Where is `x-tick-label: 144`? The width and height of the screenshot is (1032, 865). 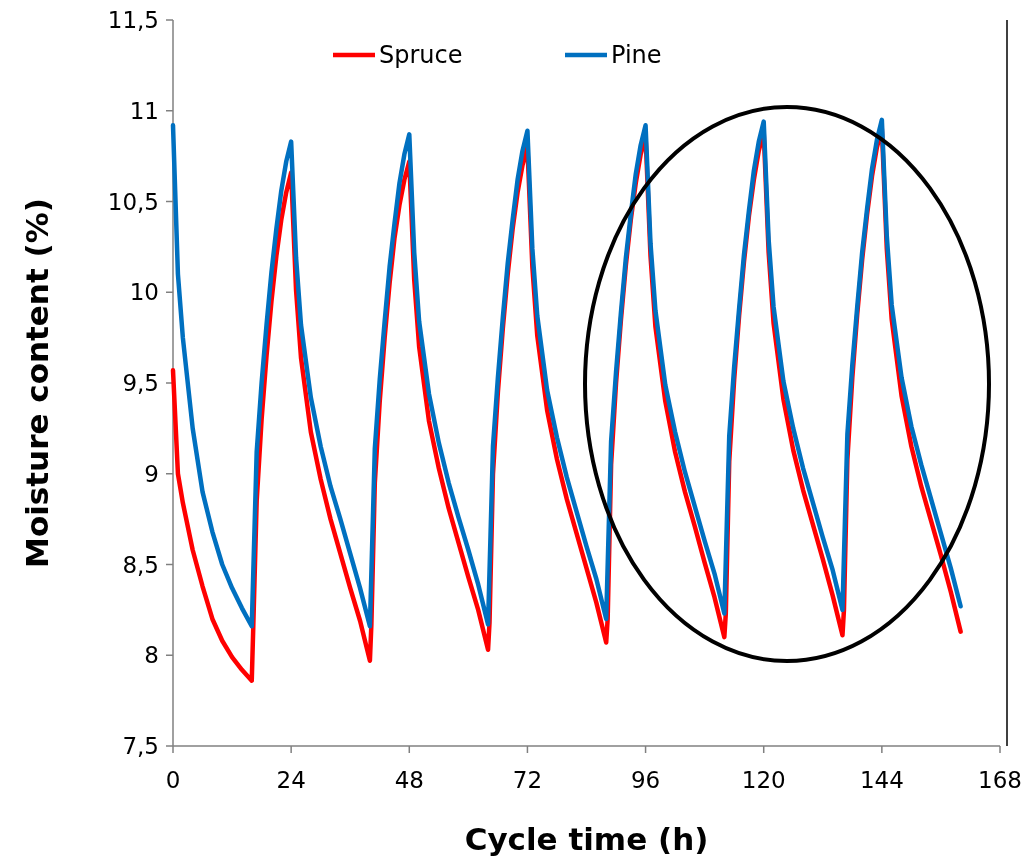
x-tick-label: 144 is located at coordinates (881, 780).